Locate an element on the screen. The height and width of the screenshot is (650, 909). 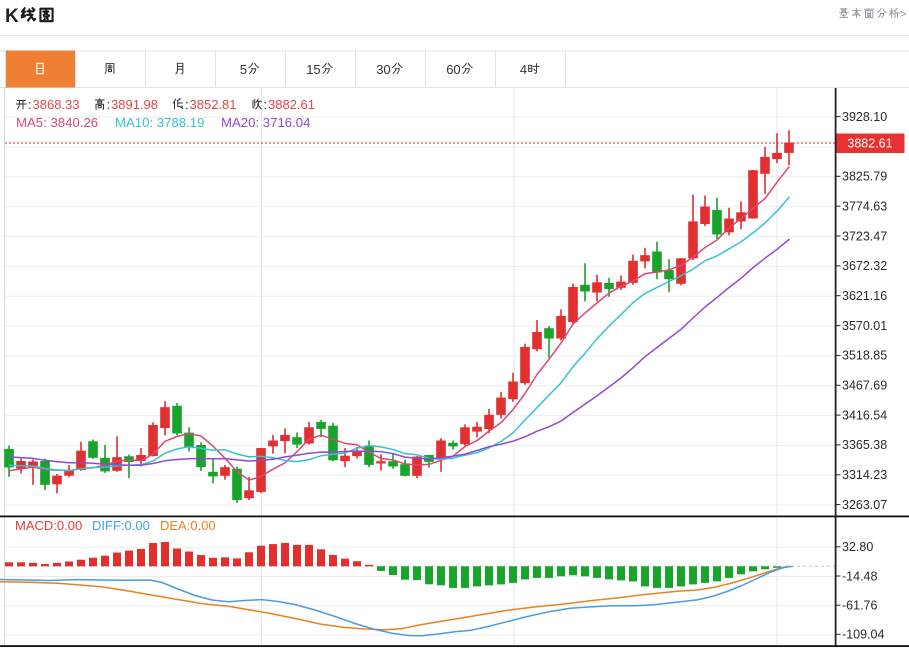
svg-text: 3825.79 is located at coordinates (864, 177).